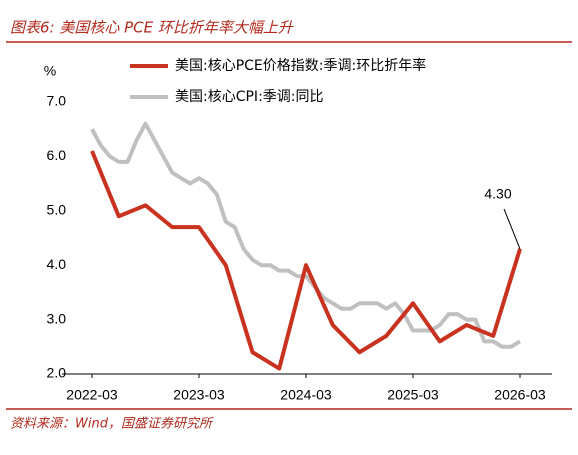 This screenshot has height=455, width=578. Describe the element at coordinates (512, 229) in the screenshot. I see `label-leader` at that location.